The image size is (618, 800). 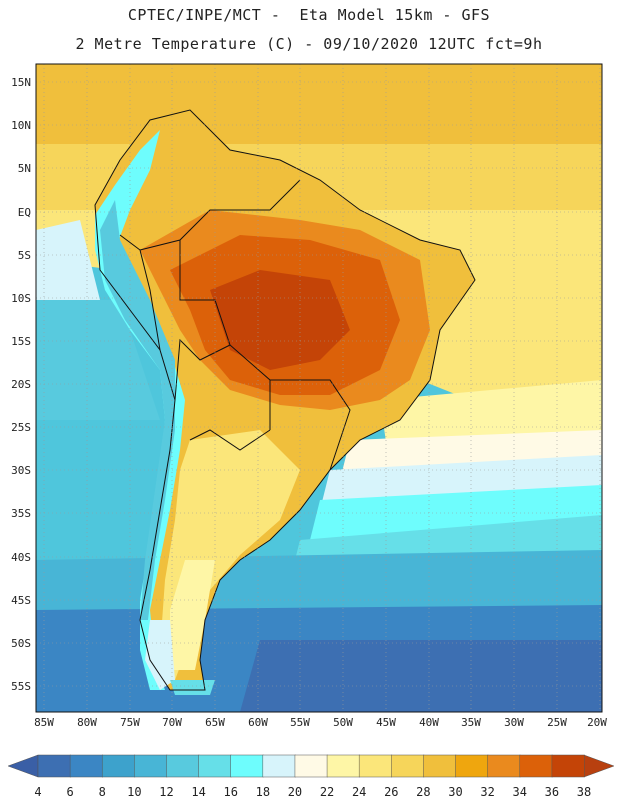 What do you see at coordinates (327, 792) in the screenshot?
I see `colorbar-level-label: 22` at bounding box center [327, 792].